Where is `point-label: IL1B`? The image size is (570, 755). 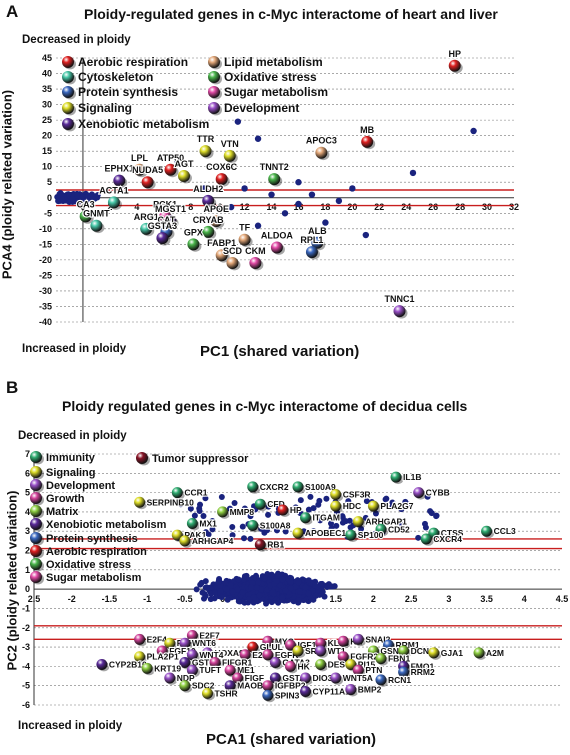
point-label: IL1B is located at coordinates (412, 477).